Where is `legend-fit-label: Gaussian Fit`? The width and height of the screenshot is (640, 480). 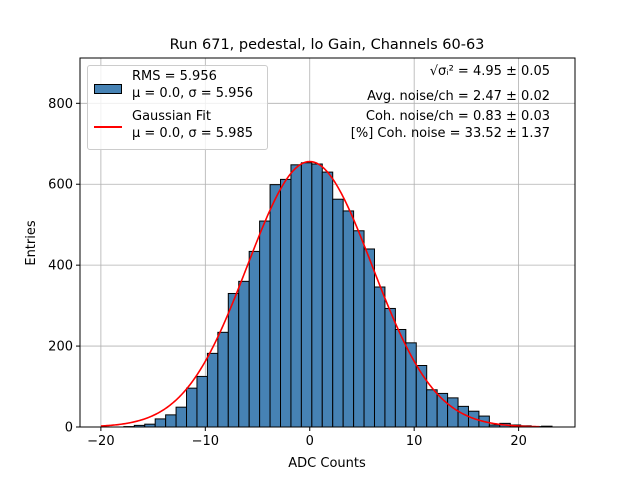
legend-fit-label: Gaussian Fit is located at coordinates (172, 116).